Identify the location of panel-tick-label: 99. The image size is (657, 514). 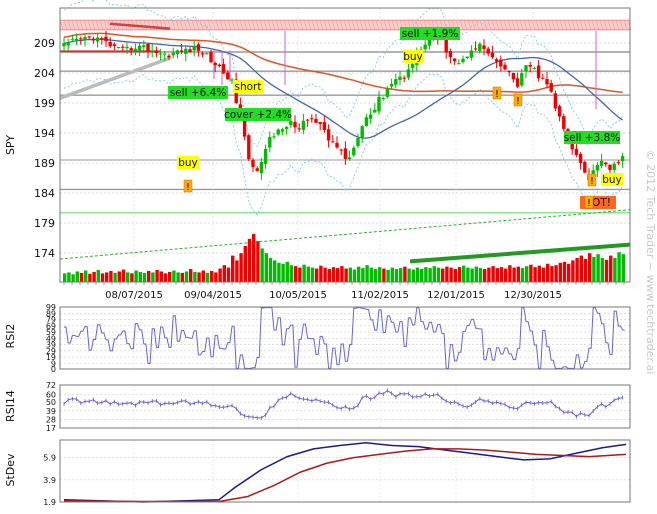
(51, 307).